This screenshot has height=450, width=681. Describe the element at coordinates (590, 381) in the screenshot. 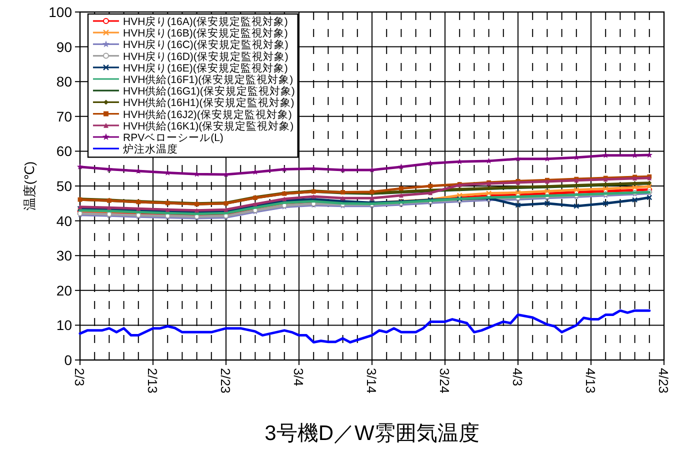

I see `x-tick-label: 4/13` at that location.